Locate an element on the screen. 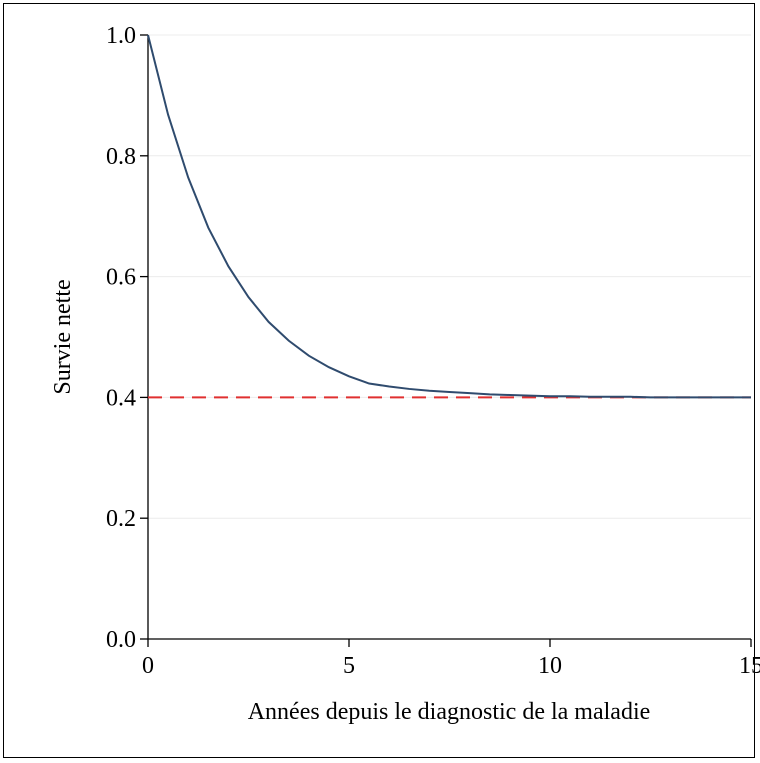 This screenshot has height=763, width=760. x-tick-label: 15 is located at coordinates (749, 666).